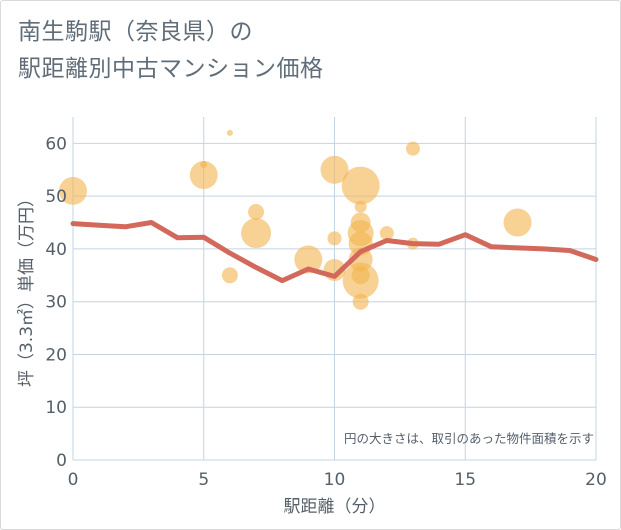 This screenshot has height=530, width=621. Describe the element at coordinates (135, 32) in the screenshot. I see `chart-title-line1: 南生駒駅（奈良県）の` at that location.